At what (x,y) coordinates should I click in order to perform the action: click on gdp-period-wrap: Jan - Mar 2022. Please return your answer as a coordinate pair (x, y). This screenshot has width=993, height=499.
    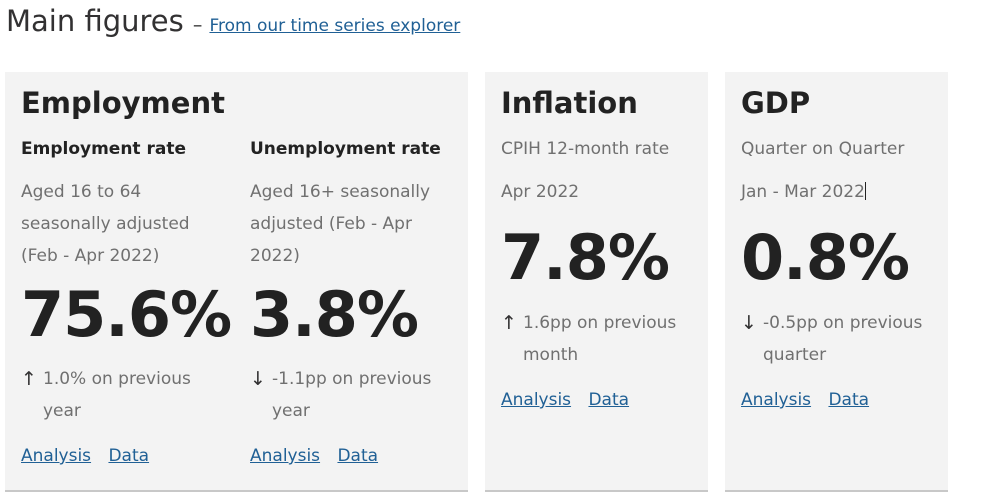
    Looking at the image, I should click on (838, 192).